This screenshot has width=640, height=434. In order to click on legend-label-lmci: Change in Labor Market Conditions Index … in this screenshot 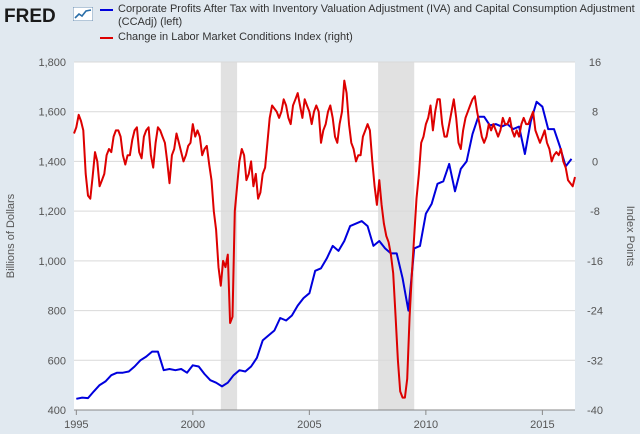, I will do `click(235, 37)`.